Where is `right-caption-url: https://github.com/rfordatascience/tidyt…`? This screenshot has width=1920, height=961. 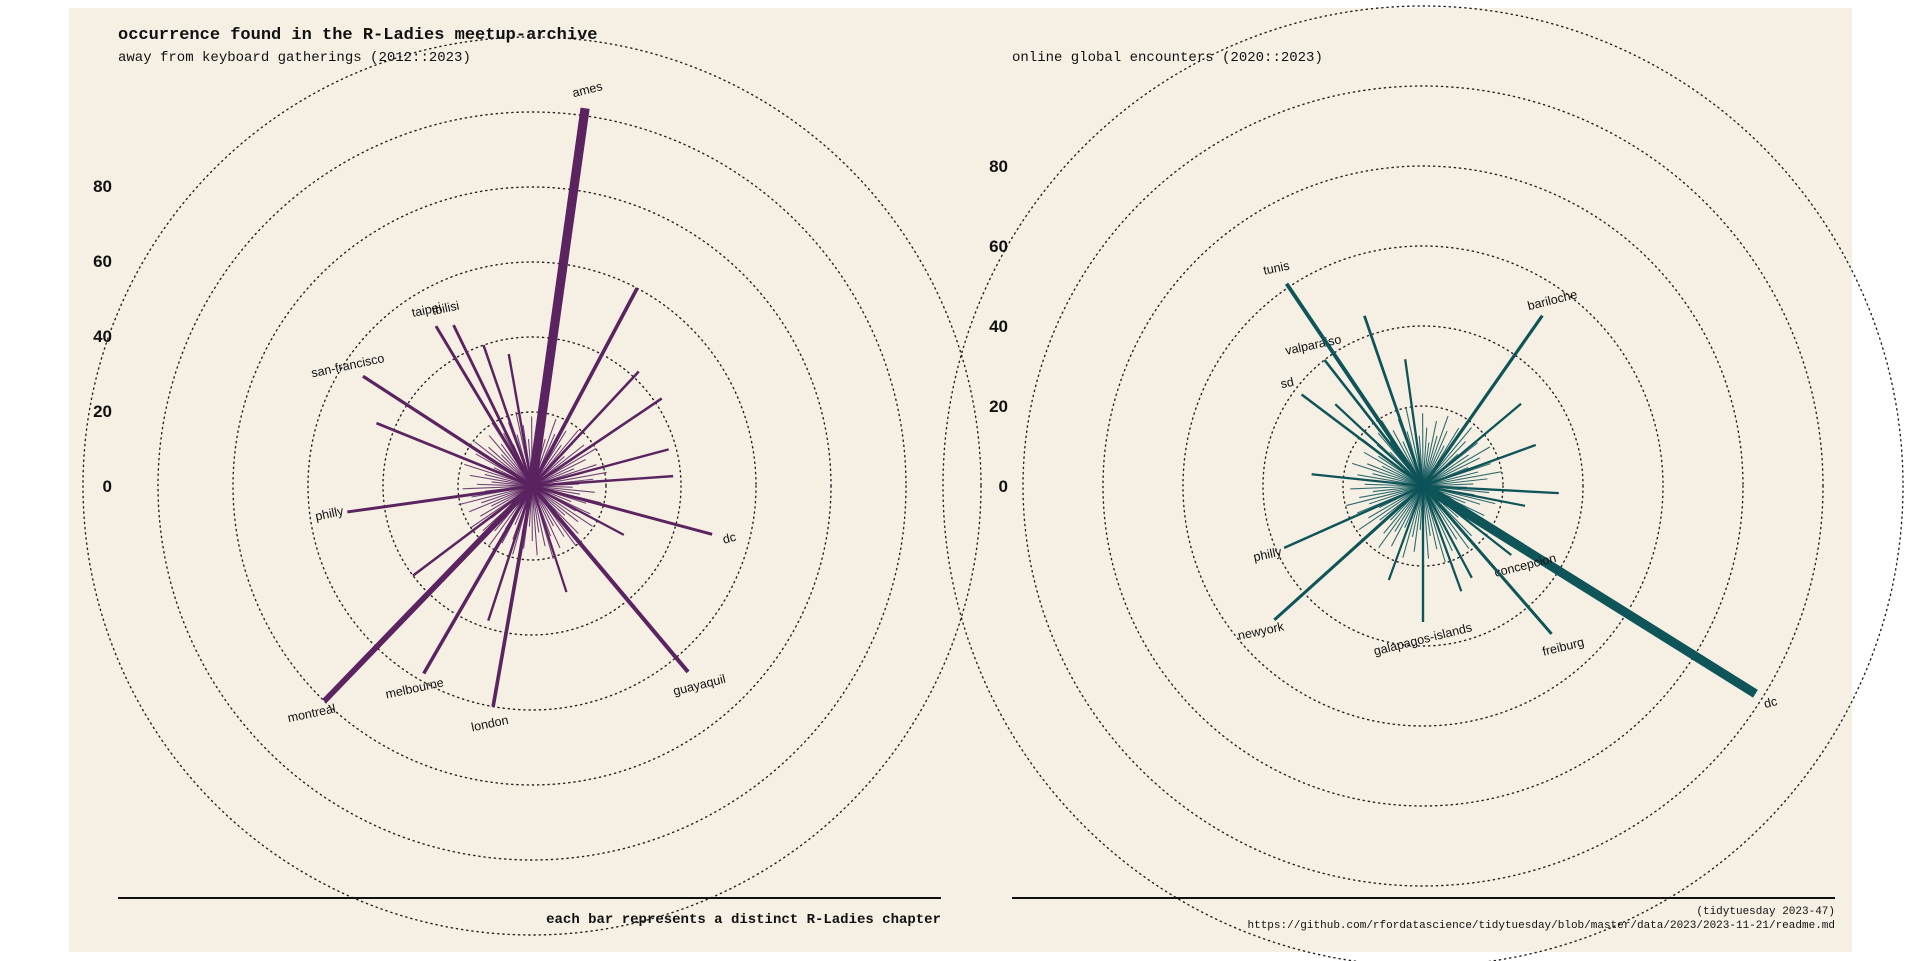
right-caption-url: https://github.com/rfordatascience/tidyt… is located at coordinates (1541, 926).